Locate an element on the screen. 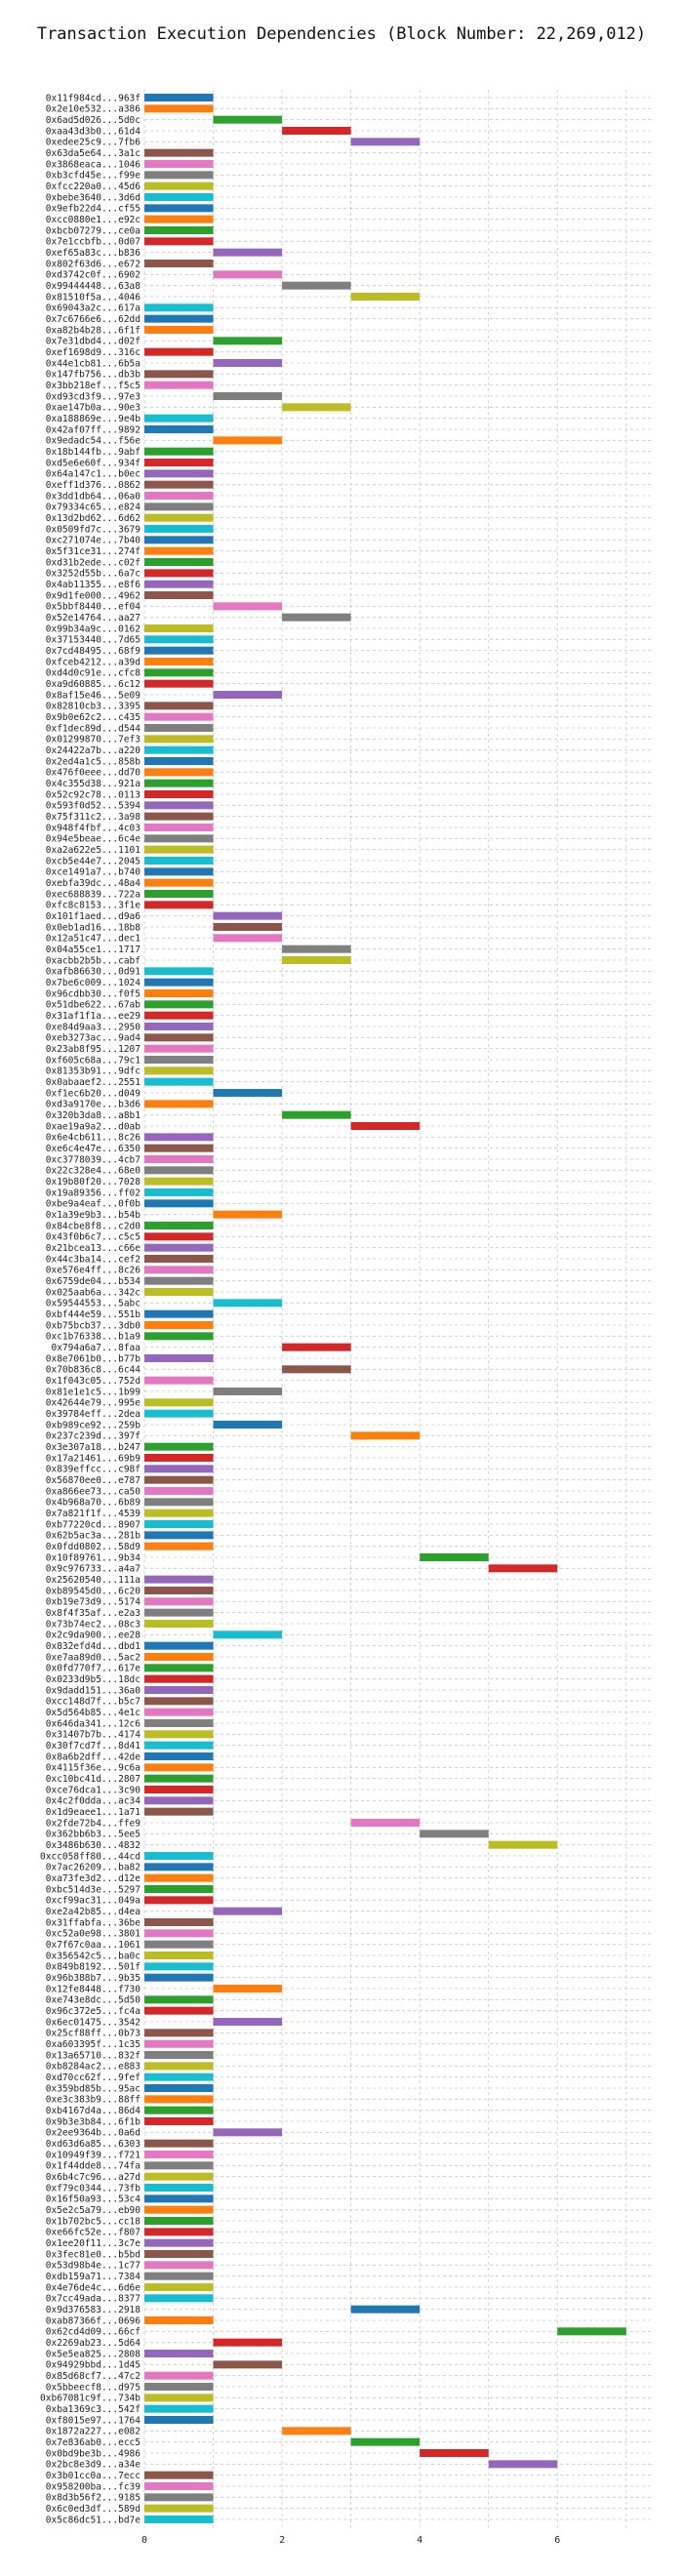  tx-hash-label: 0xa82b4b28...6f1f is located at coordinates (93, 330).